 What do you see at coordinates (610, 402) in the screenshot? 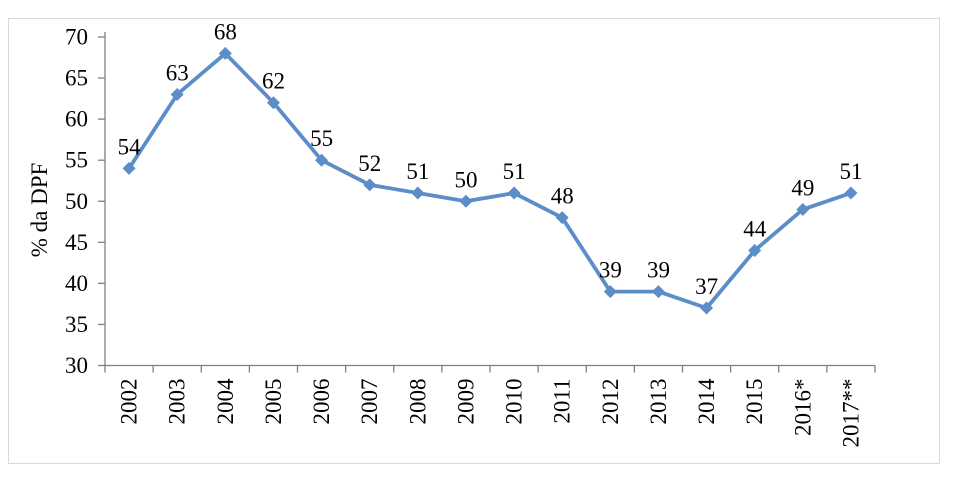
I see `x-category-label: 2012` at bounding box center [610, 402].